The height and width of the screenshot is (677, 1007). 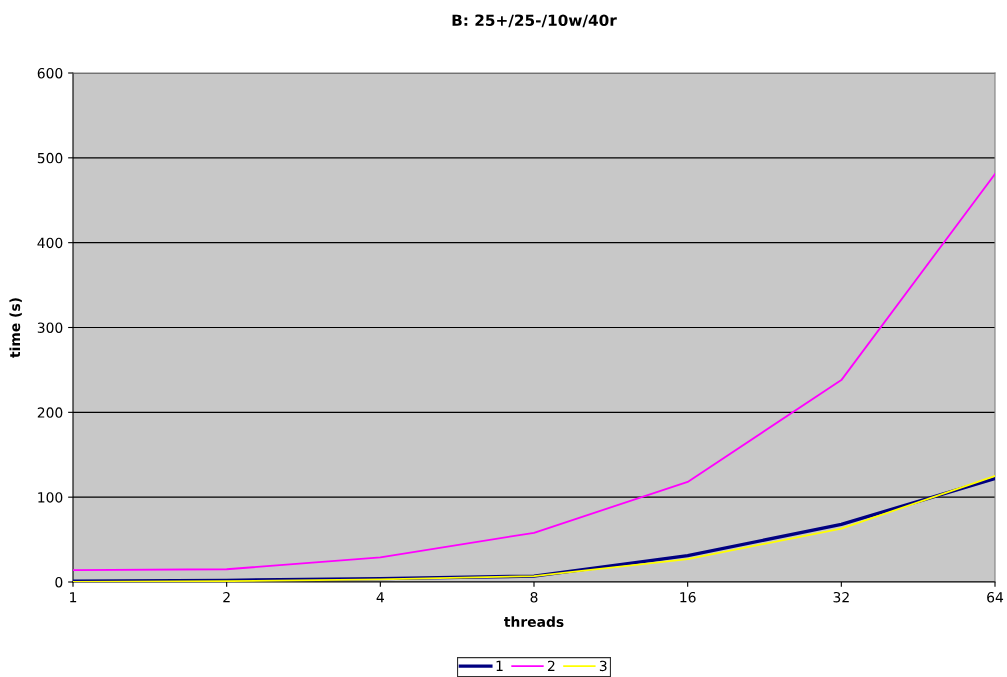 What do you see at coordinates (50, 412) in the screenshot?
I see `y-tick-label: 200` at bounding box center [50, 412].